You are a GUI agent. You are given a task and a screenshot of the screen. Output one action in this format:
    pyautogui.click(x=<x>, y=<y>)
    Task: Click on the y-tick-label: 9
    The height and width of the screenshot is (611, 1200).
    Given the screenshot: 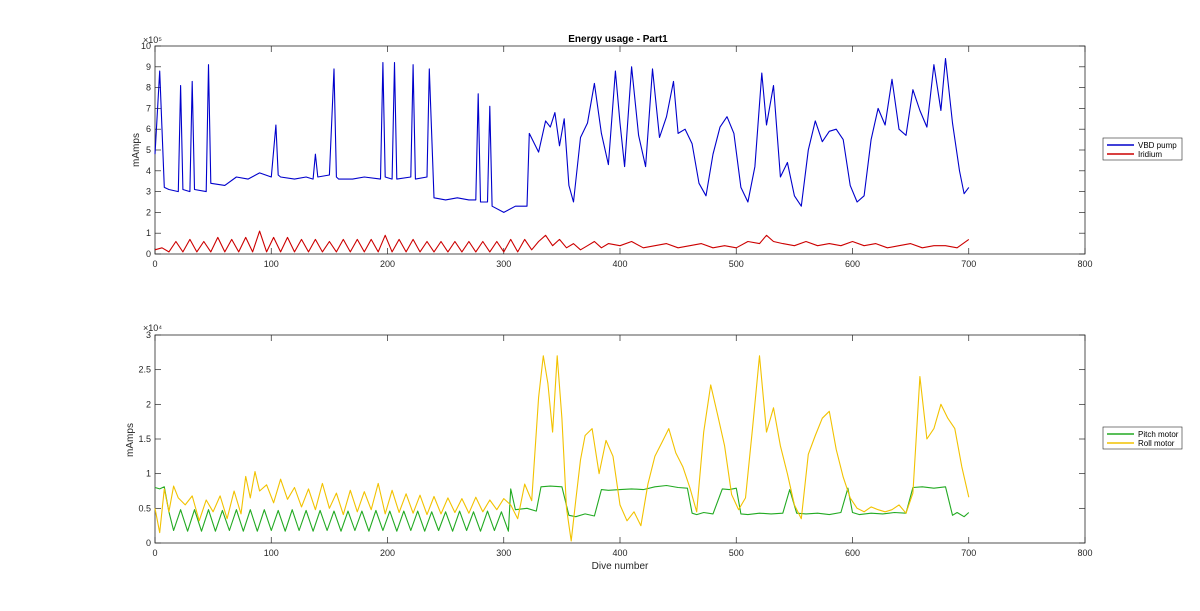 What is the action you would take?
    pyautogui.click(x=148, y=67)
    